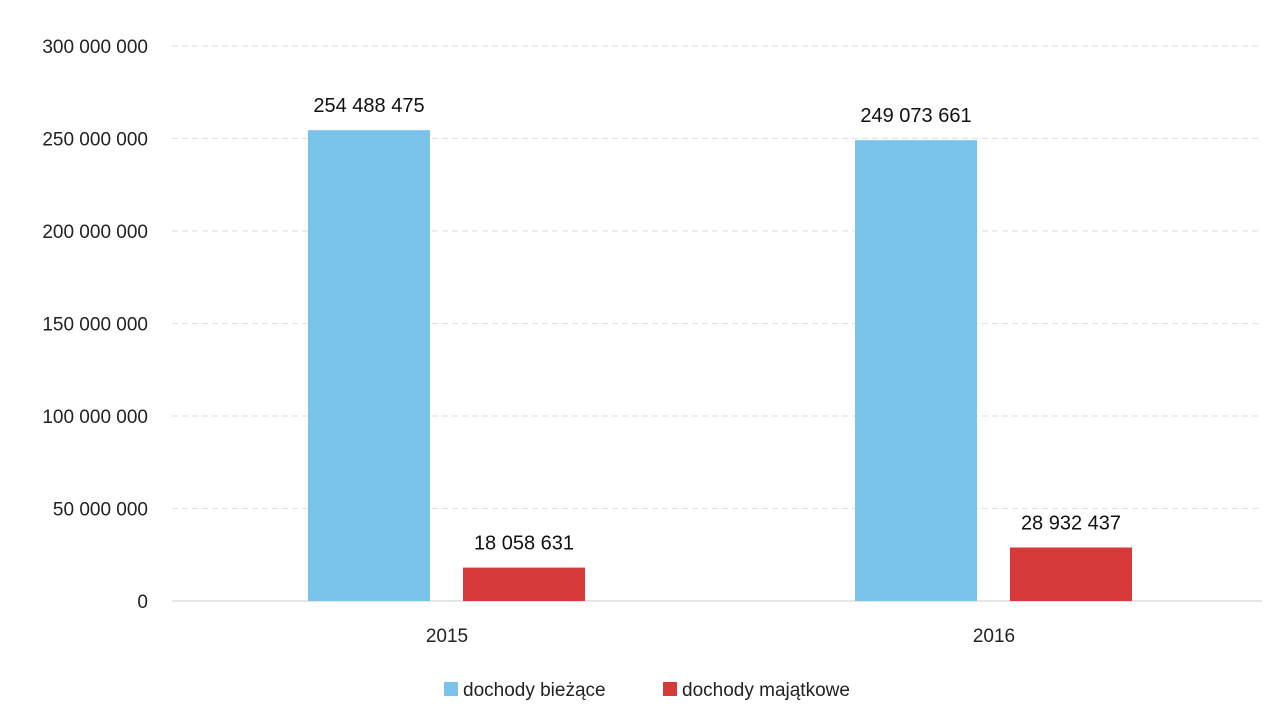 This screenshot has width=1284, height=726. I want to click on bar-dochody-majatkowe-2016, so click(1071, 574).